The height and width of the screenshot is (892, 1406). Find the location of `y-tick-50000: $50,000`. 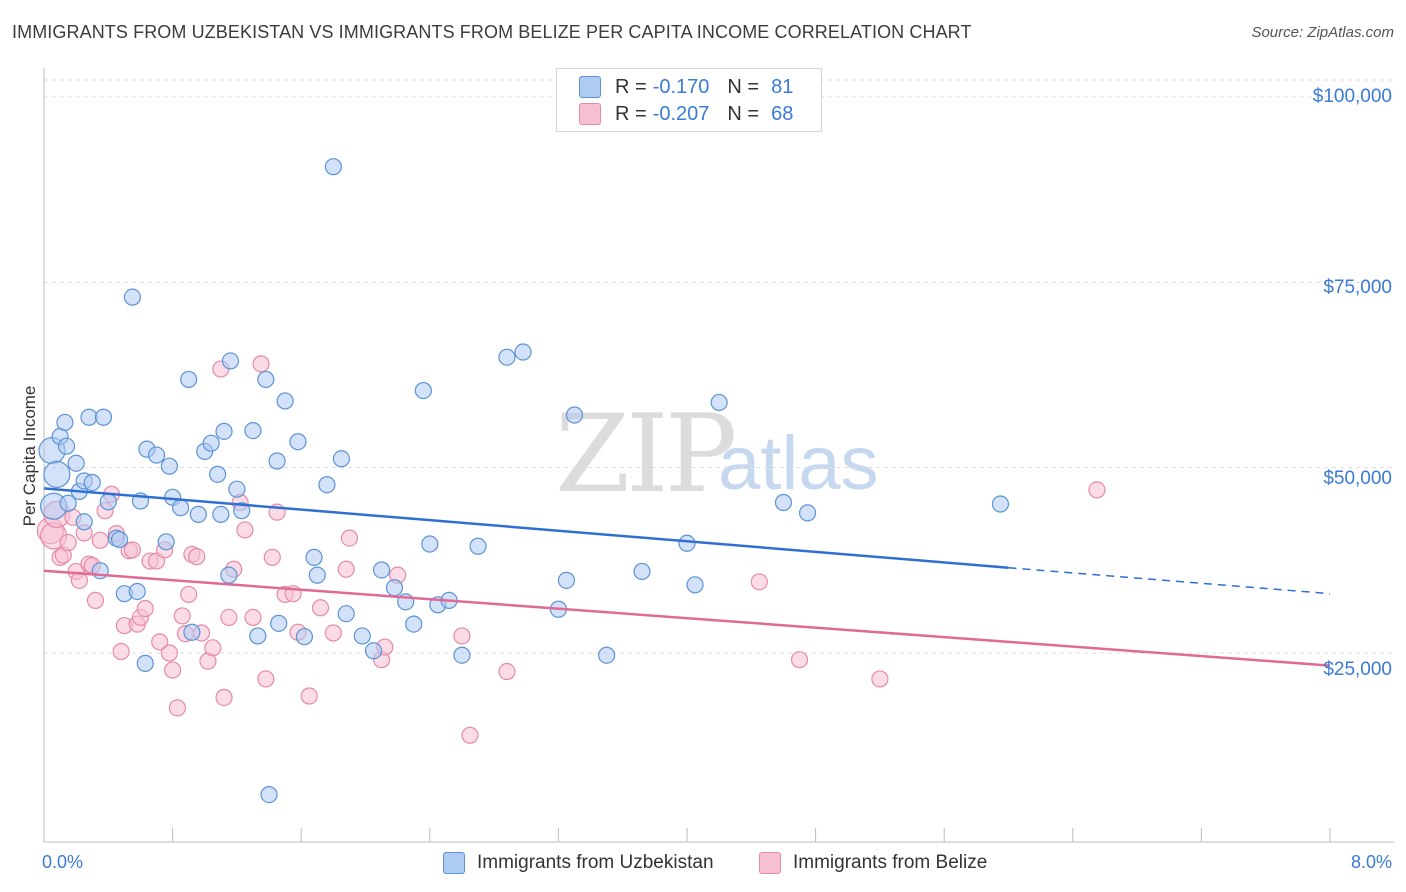

y-tick-50000: $50,000 is located at coordinates (1357, 478).